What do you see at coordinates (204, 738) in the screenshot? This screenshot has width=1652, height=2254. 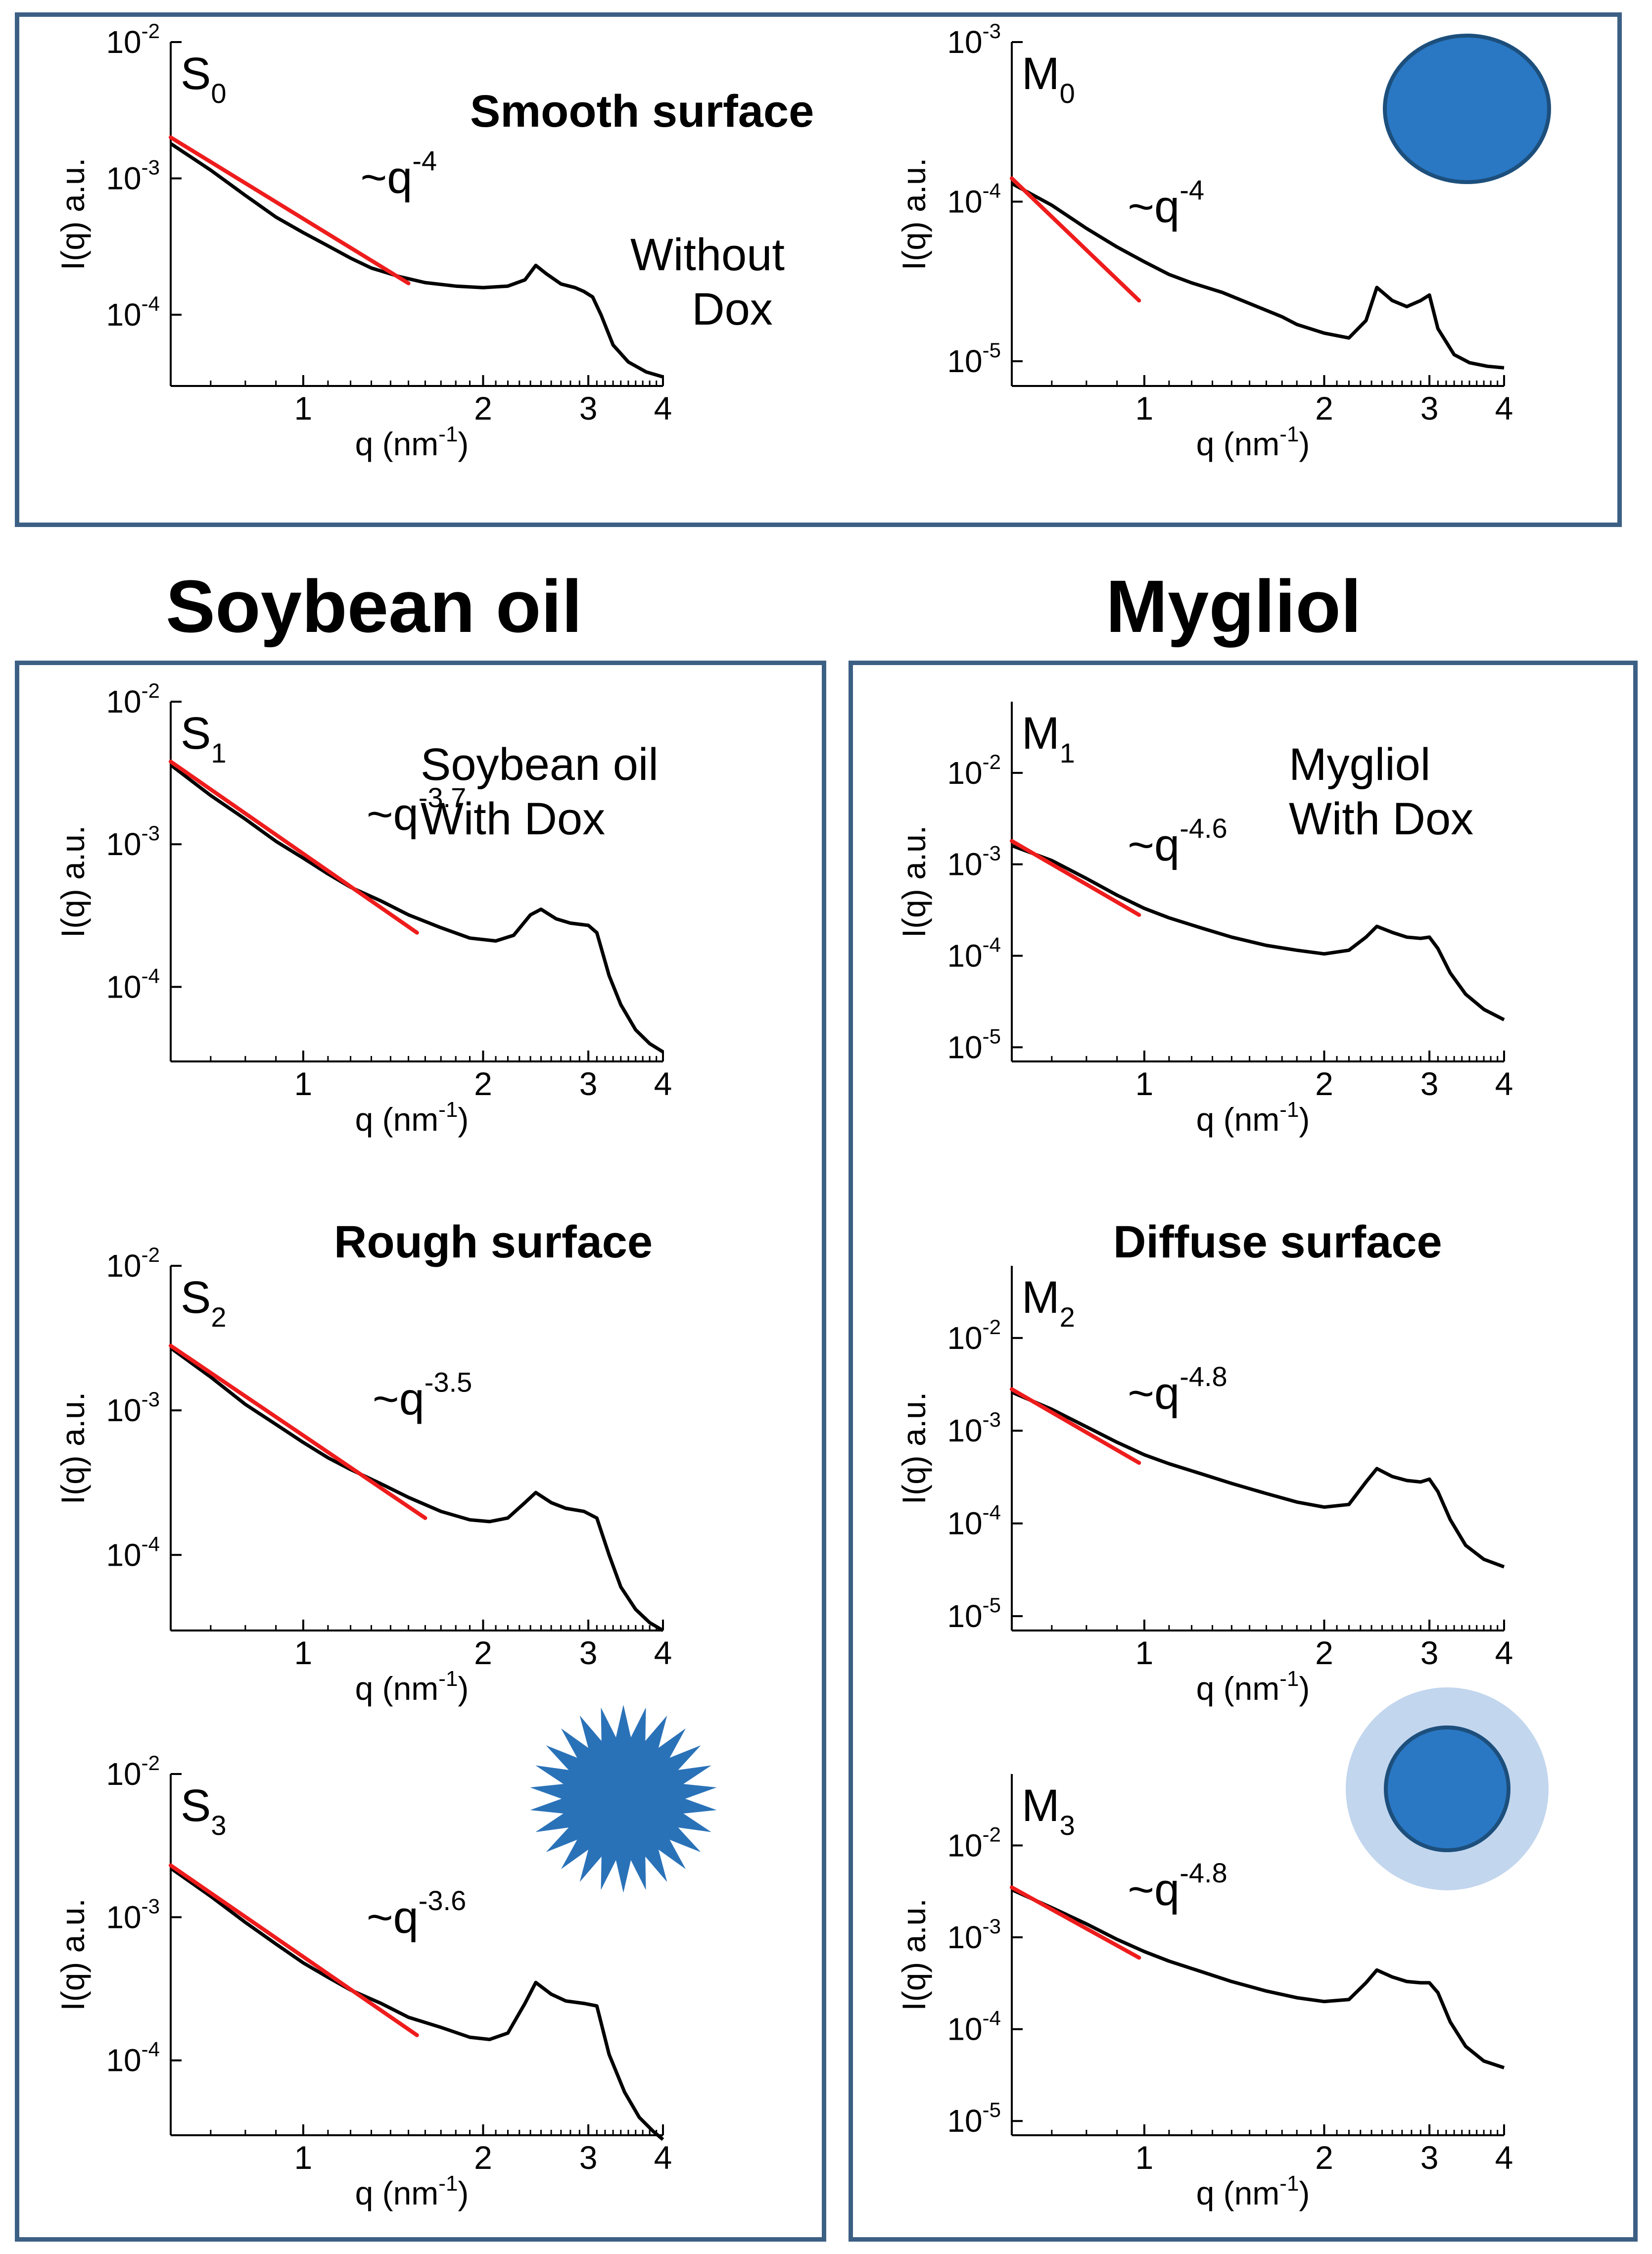 I see `panel-label: S1` at bounding box center [204, 738].